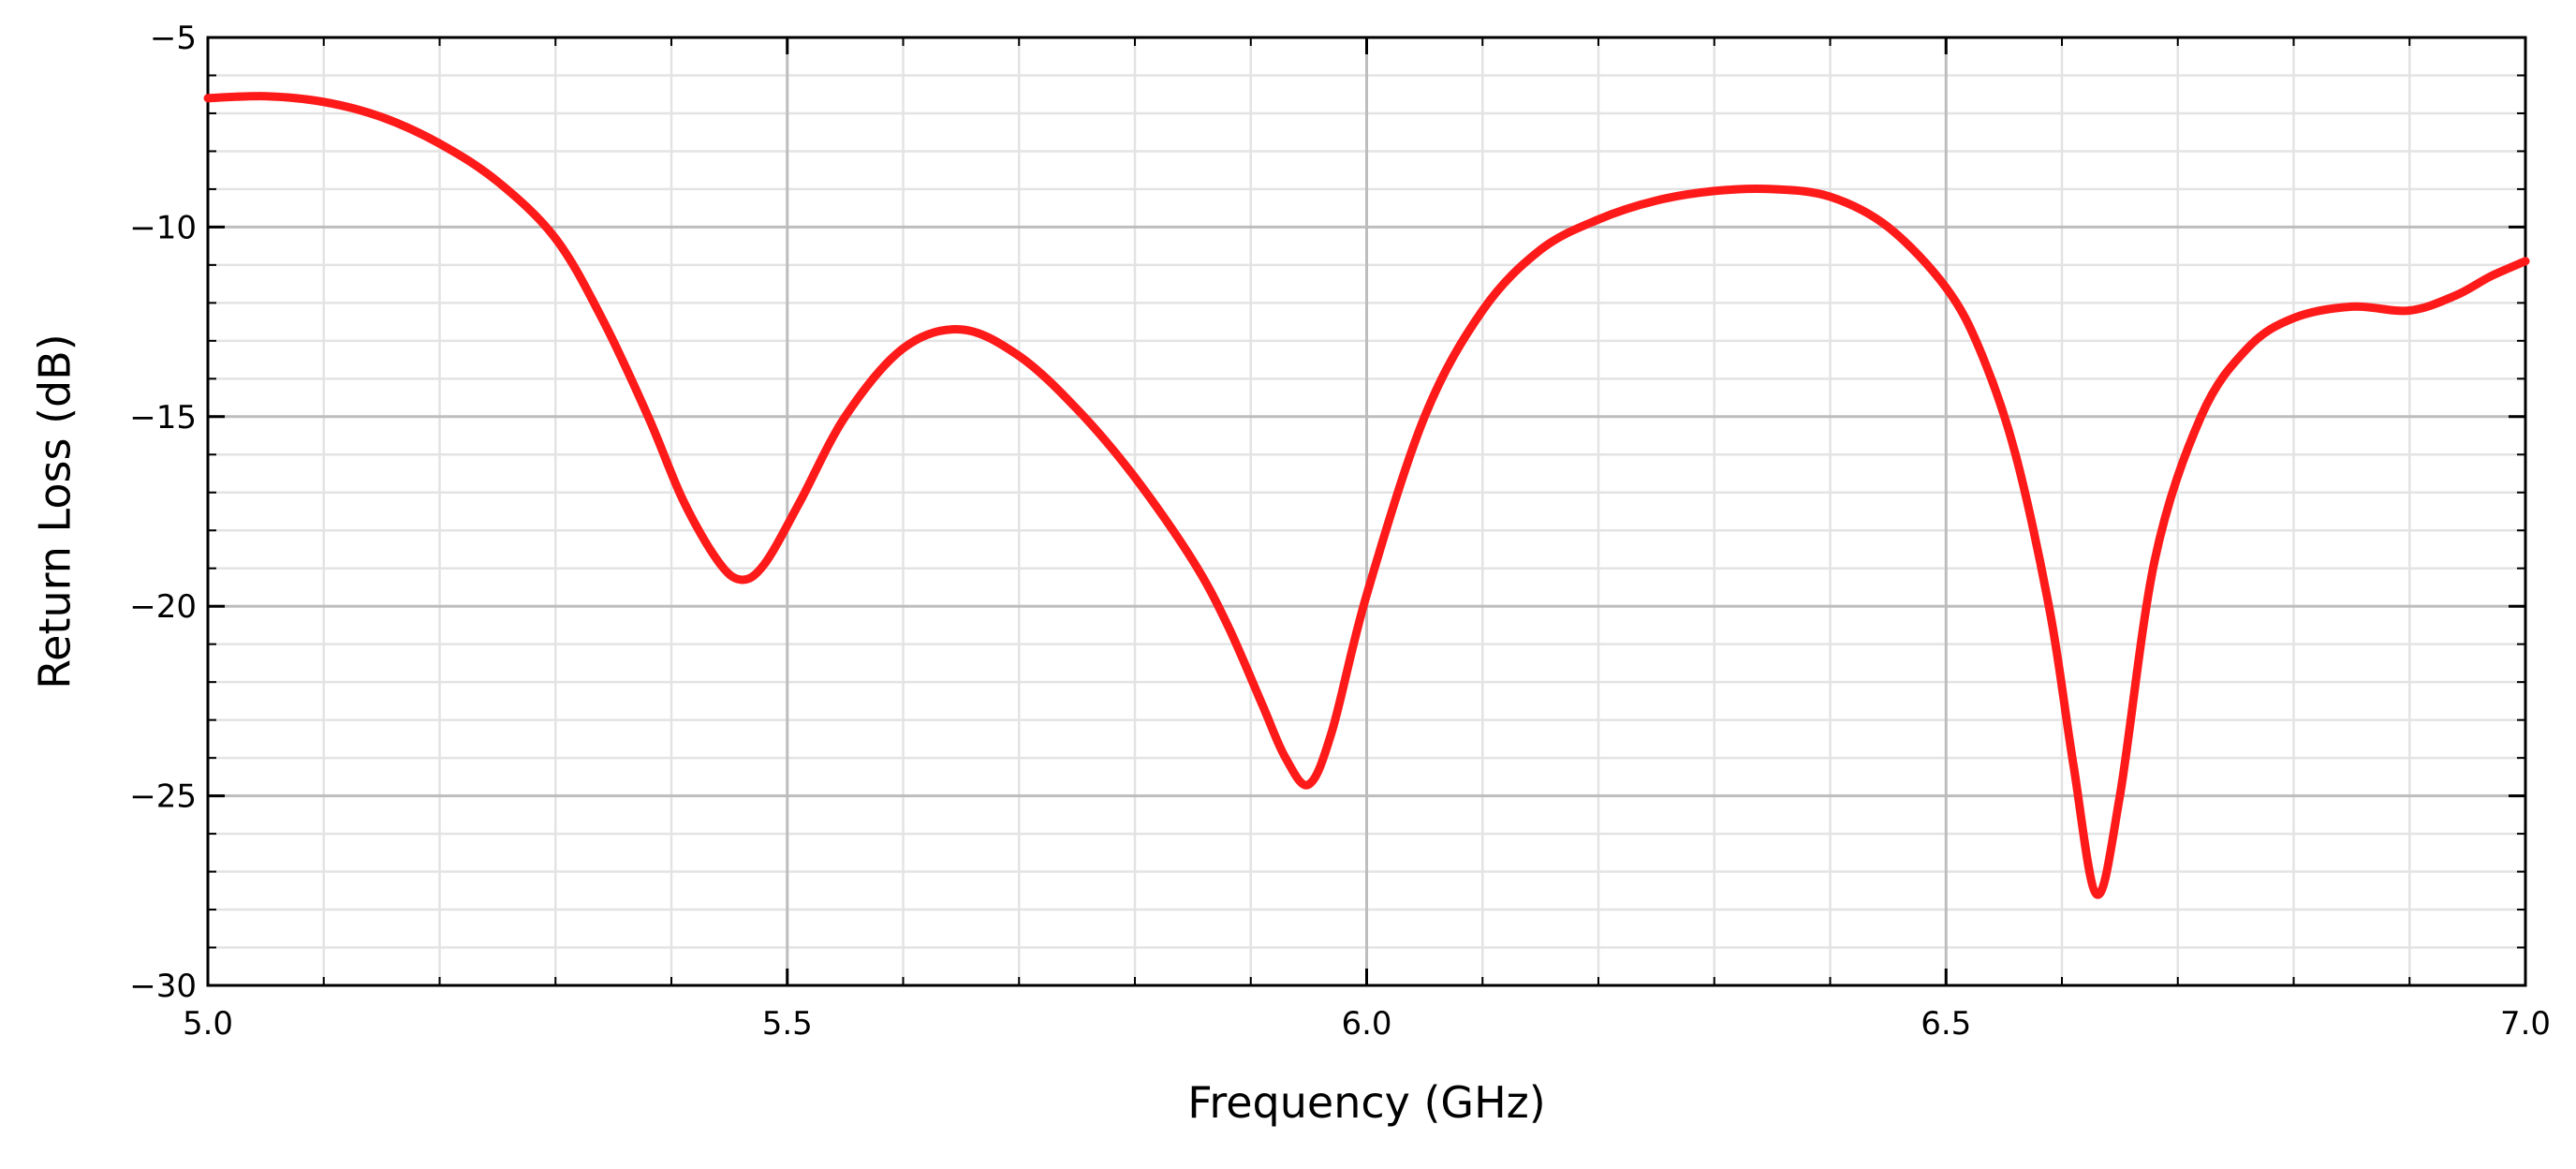  What do you see at coordinates (163, 227) in the screenshot?
I see `y-tick-label: −10` at bounding box center [163, 227].